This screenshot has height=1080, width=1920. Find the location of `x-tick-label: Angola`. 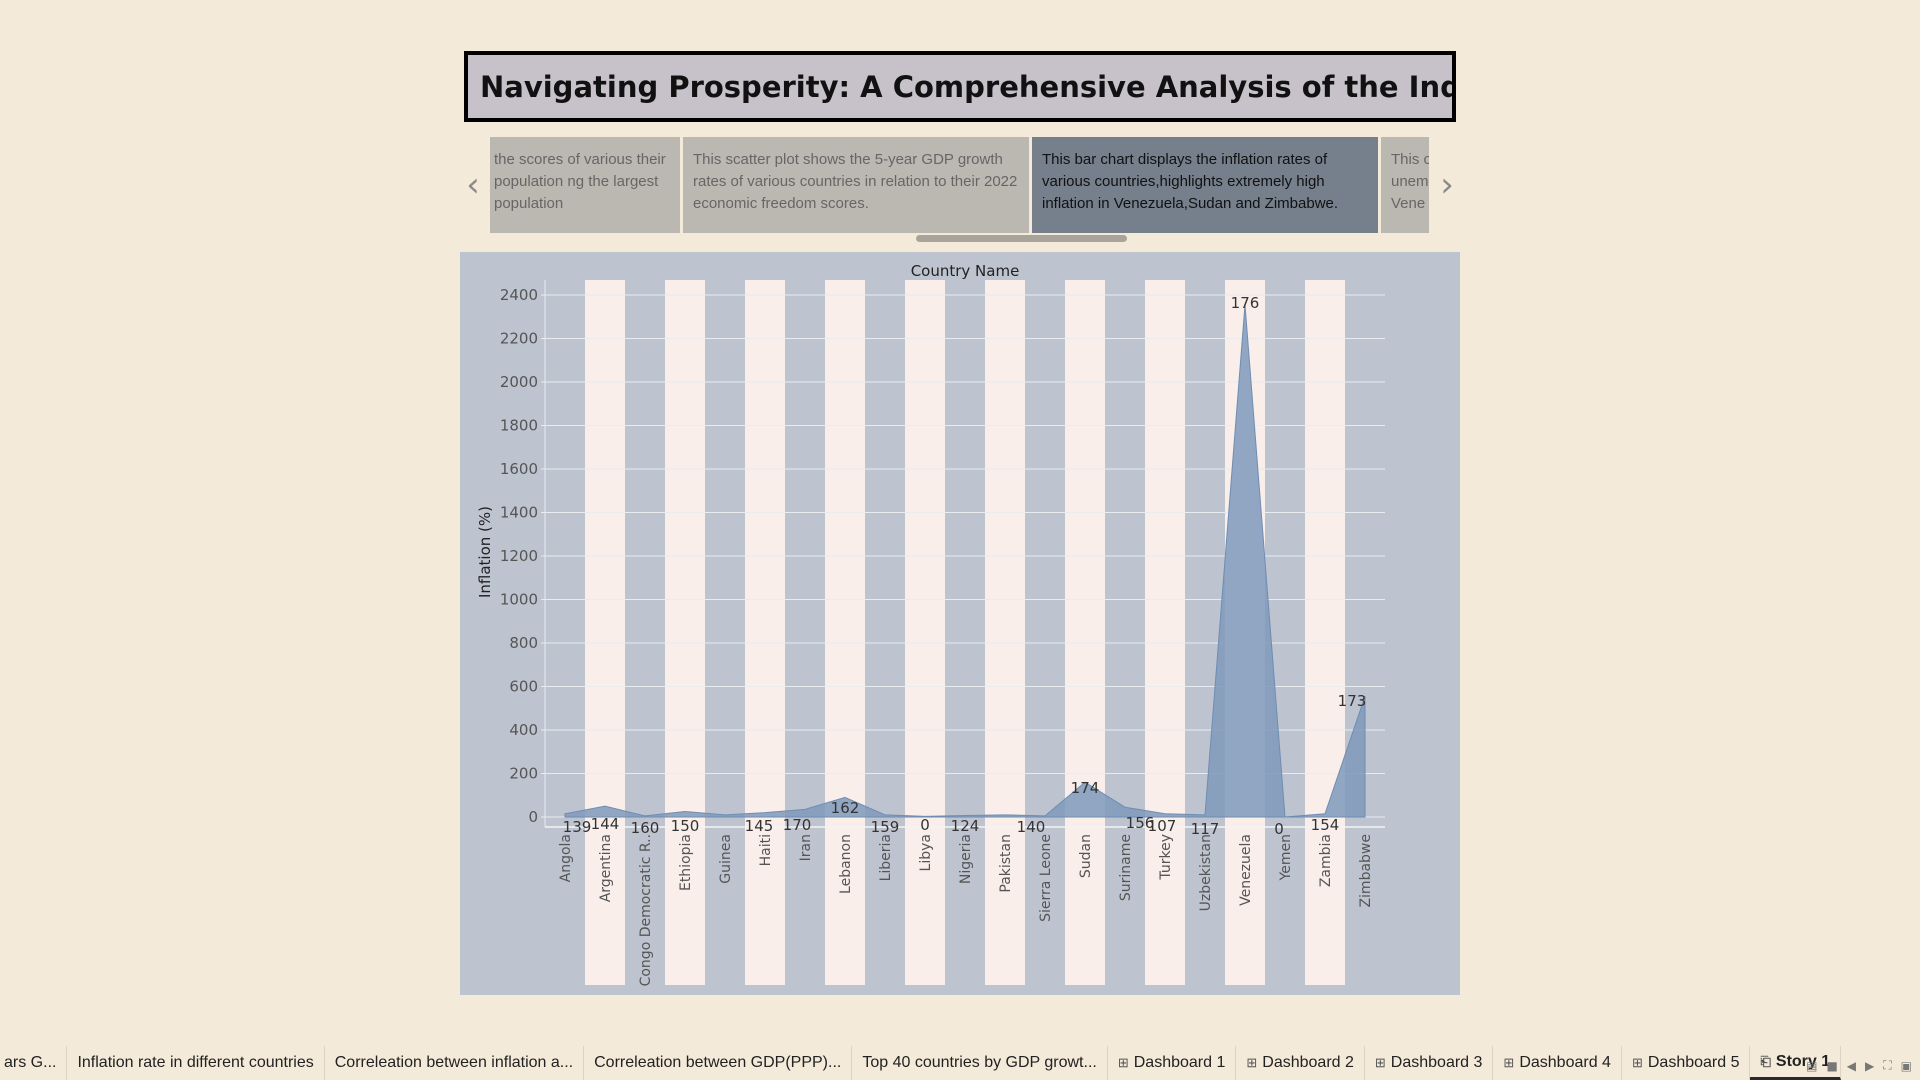

x-tick-label: Angola is located at coordinates (566, 858).